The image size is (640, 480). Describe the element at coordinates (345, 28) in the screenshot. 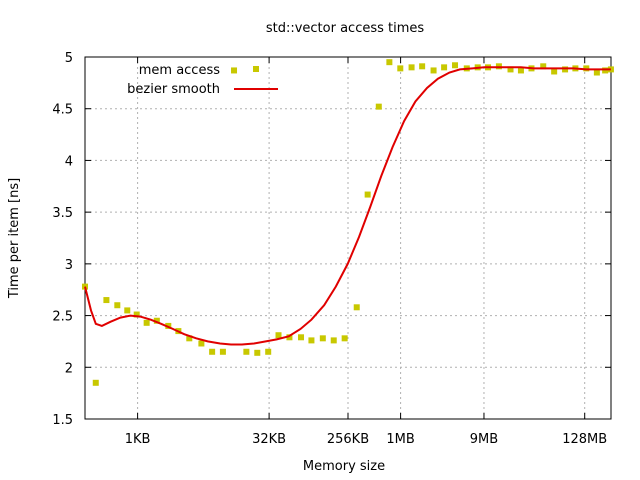

I see `chart-title: std::vector access times` at that location.